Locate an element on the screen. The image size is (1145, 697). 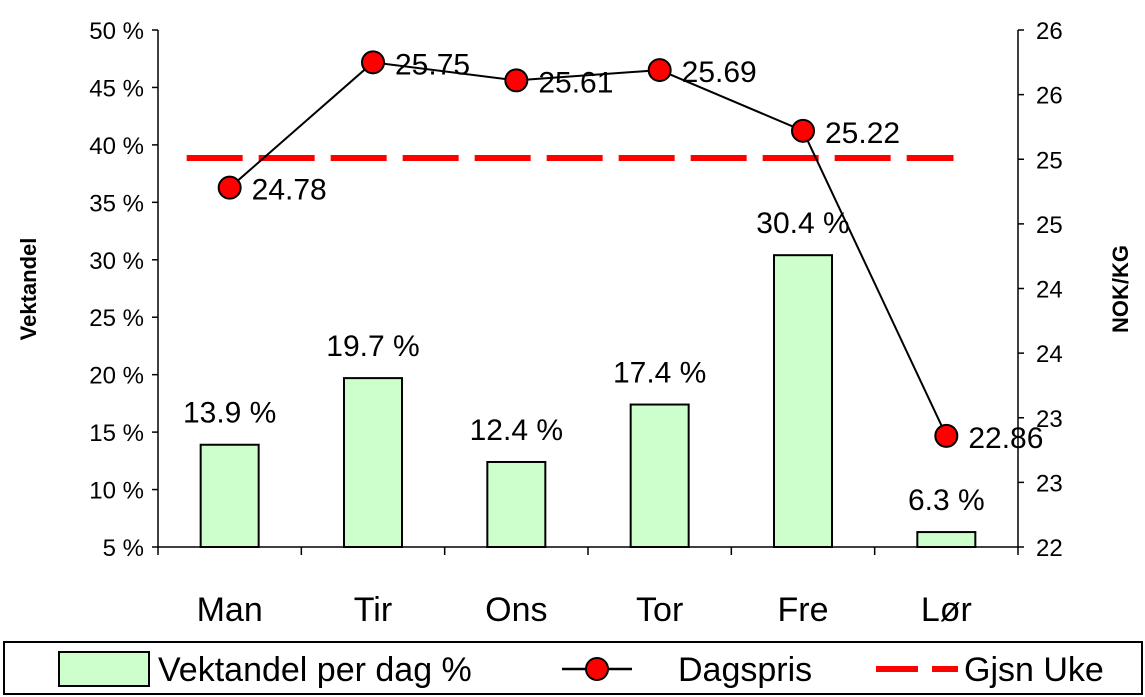
left-tick-label: 50 % is located at coordinates (116, 31).